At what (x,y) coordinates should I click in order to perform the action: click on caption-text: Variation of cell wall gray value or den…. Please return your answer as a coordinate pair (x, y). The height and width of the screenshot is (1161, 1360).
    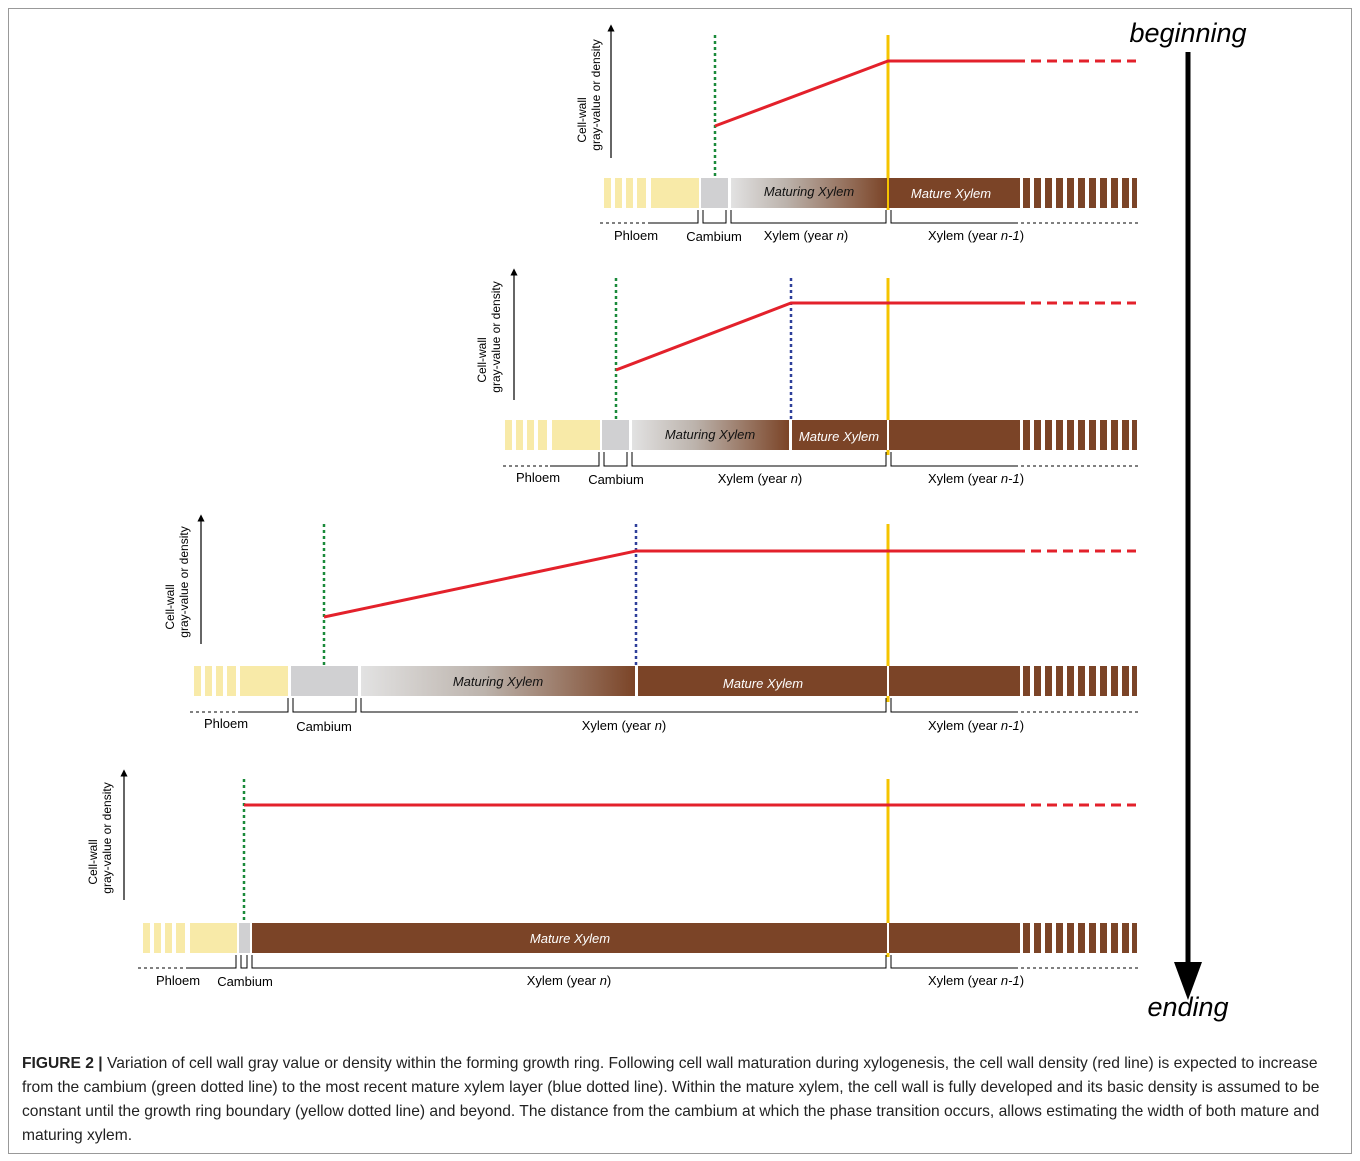
    Looking at the image, I should click on (671, 1099).